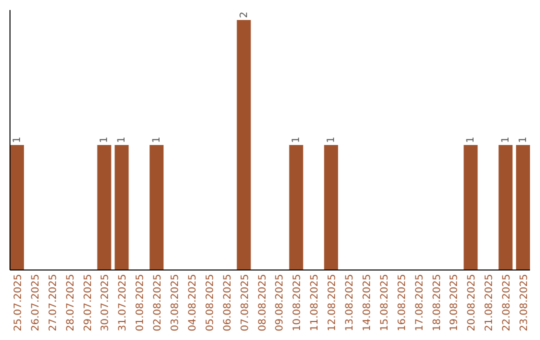 This screenshot has height=340, width=540. I want to click on x-tick-label: 02.08.2025, so click(158, 303).